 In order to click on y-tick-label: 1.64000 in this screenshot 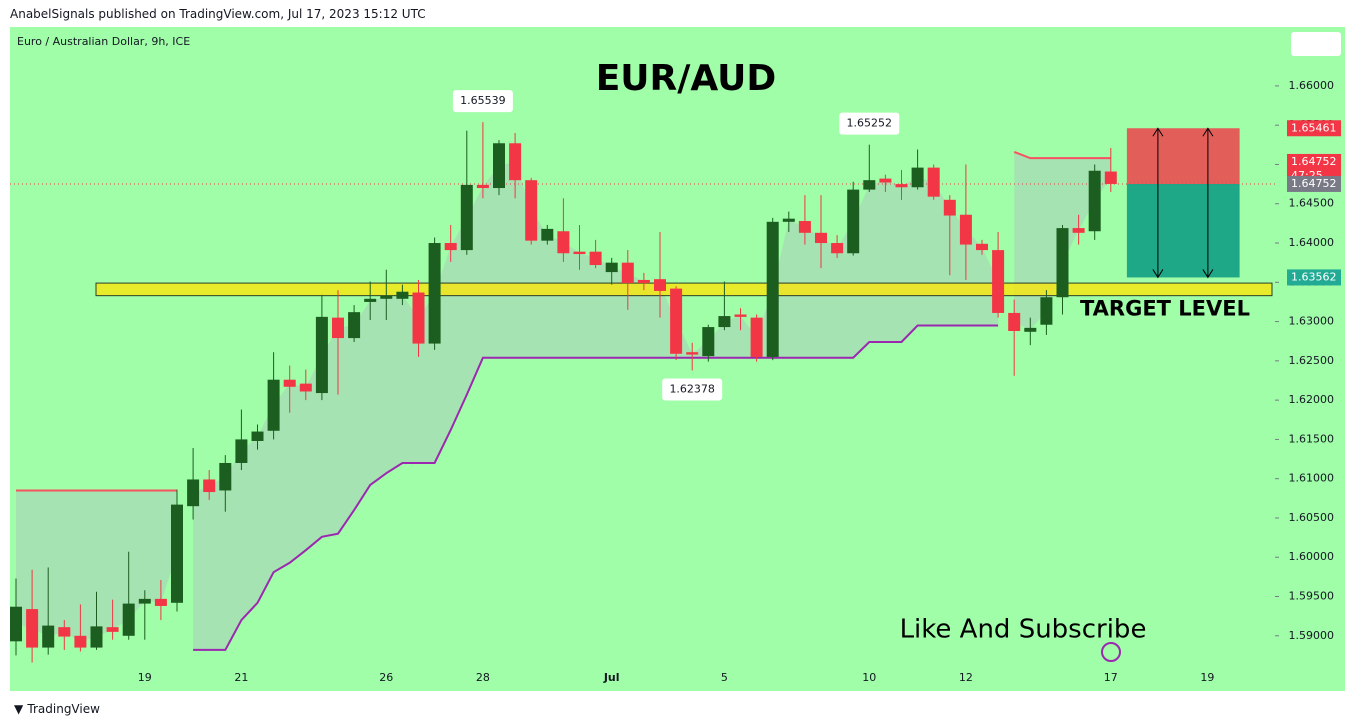, I will do `click(1312, 242)`.